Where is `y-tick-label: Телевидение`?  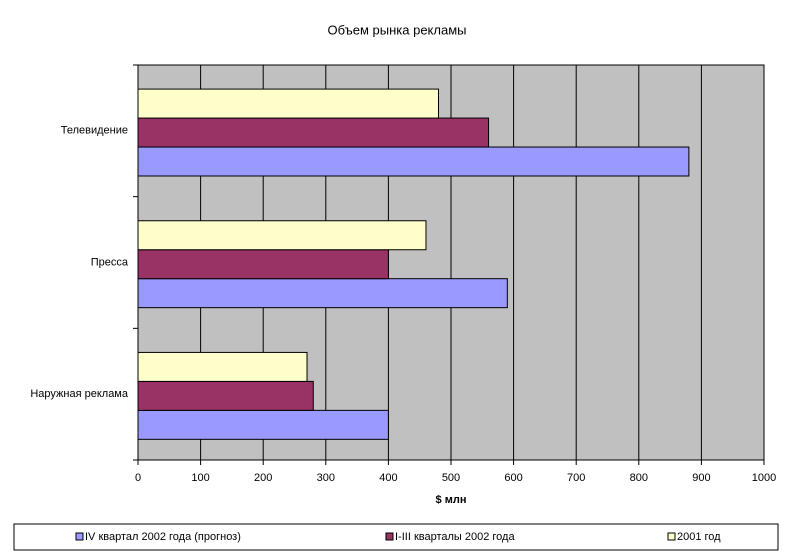 y-tick-label: Телевидение is located at coordinates (94, 131).